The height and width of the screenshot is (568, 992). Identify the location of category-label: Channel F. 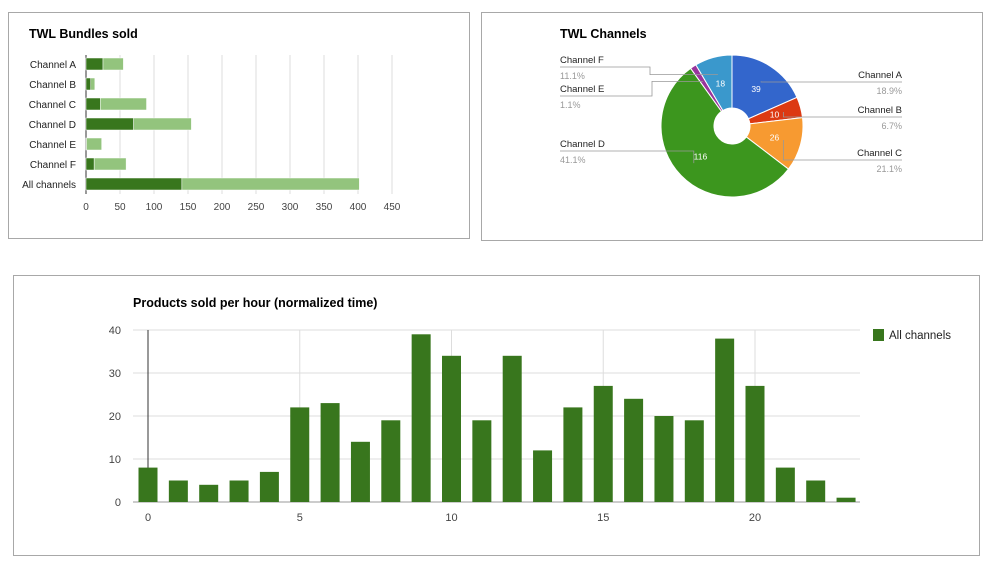
(53, 165).